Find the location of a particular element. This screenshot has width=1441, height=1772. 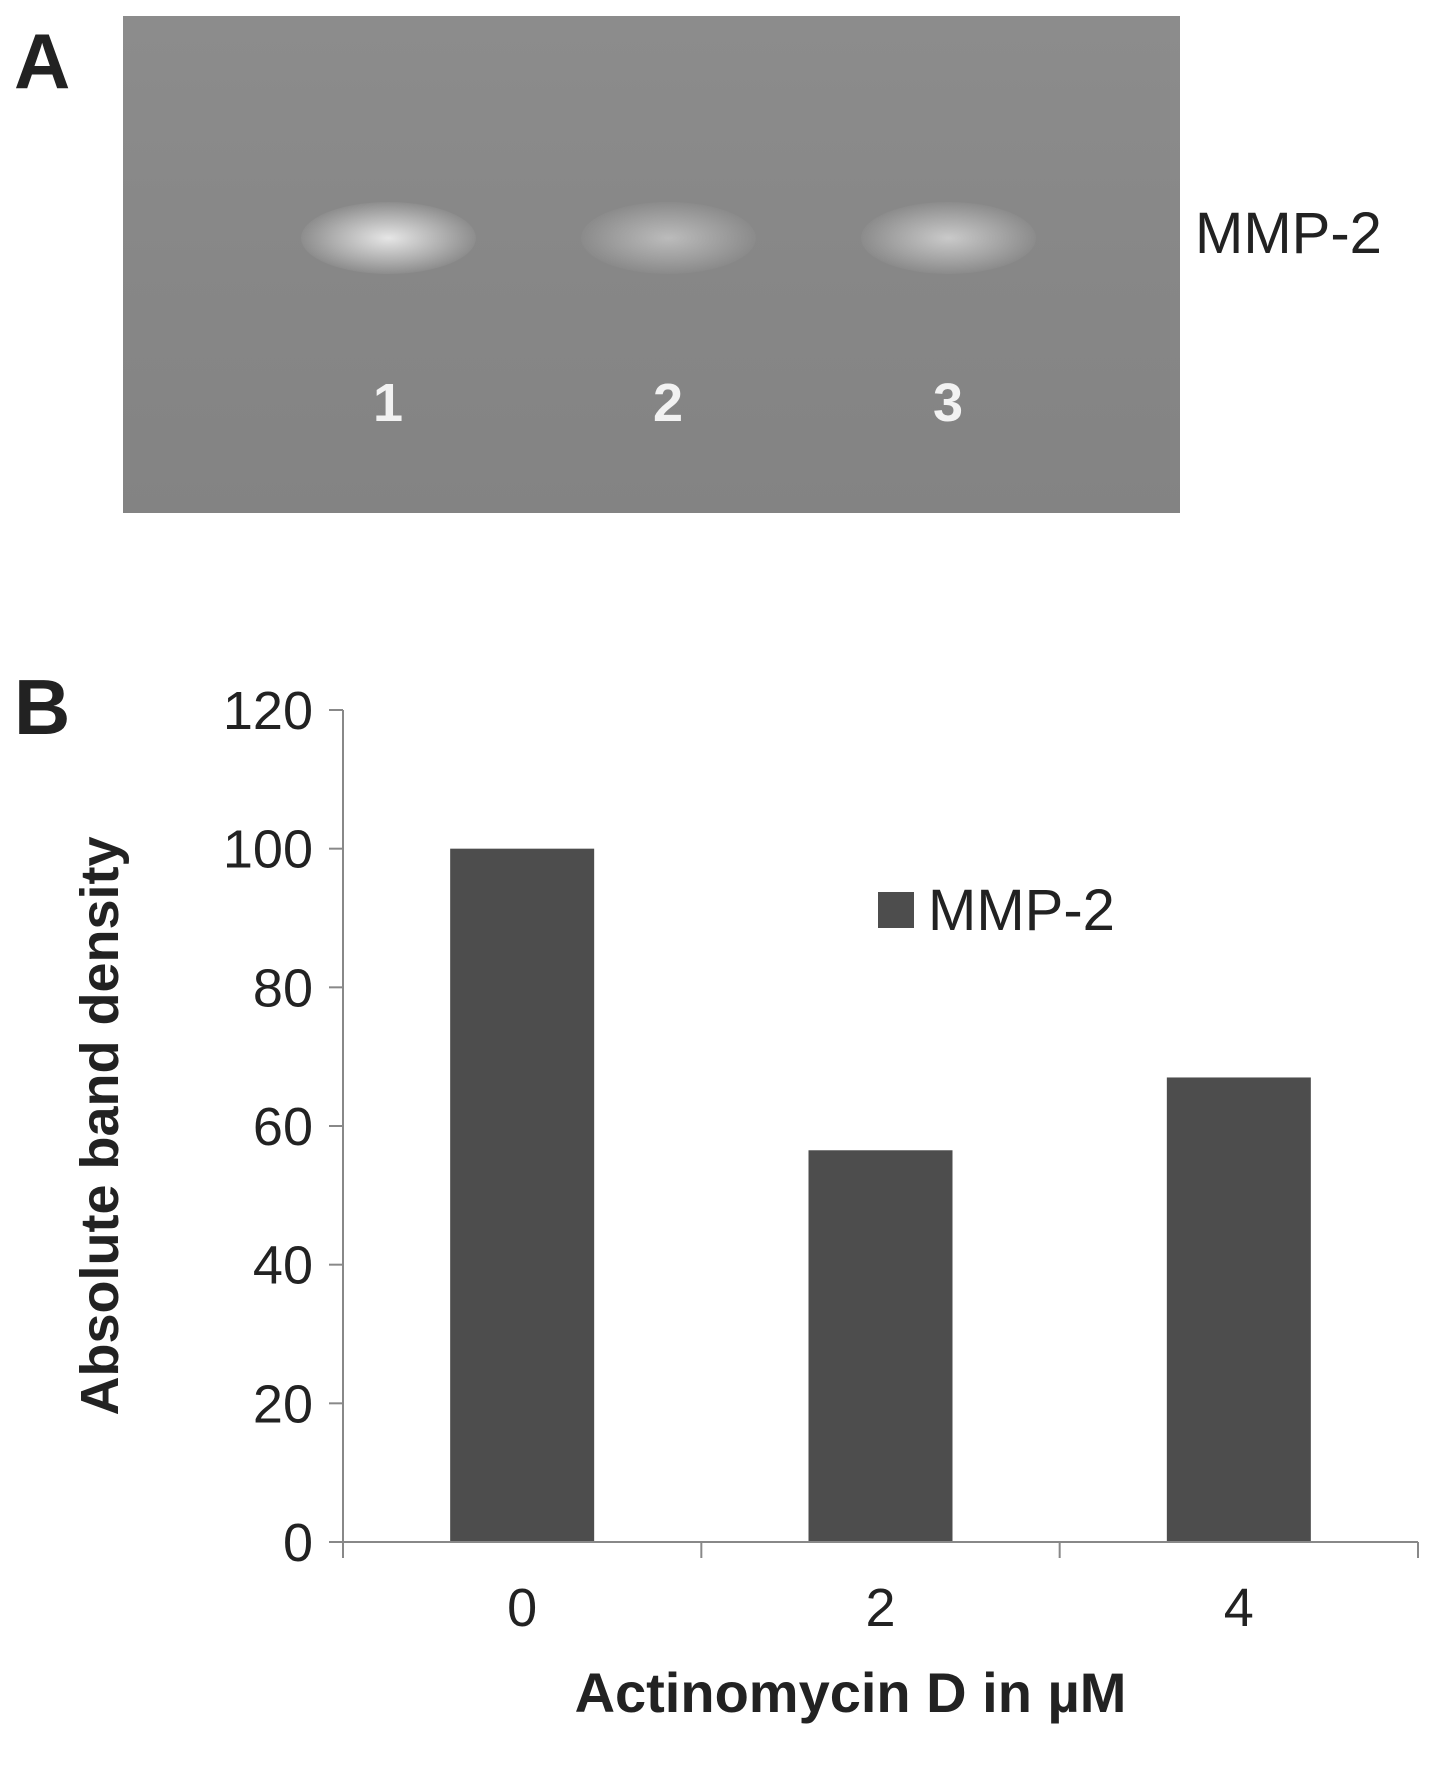

y-tick-label: 60 is located at coordinates (283, 1127).